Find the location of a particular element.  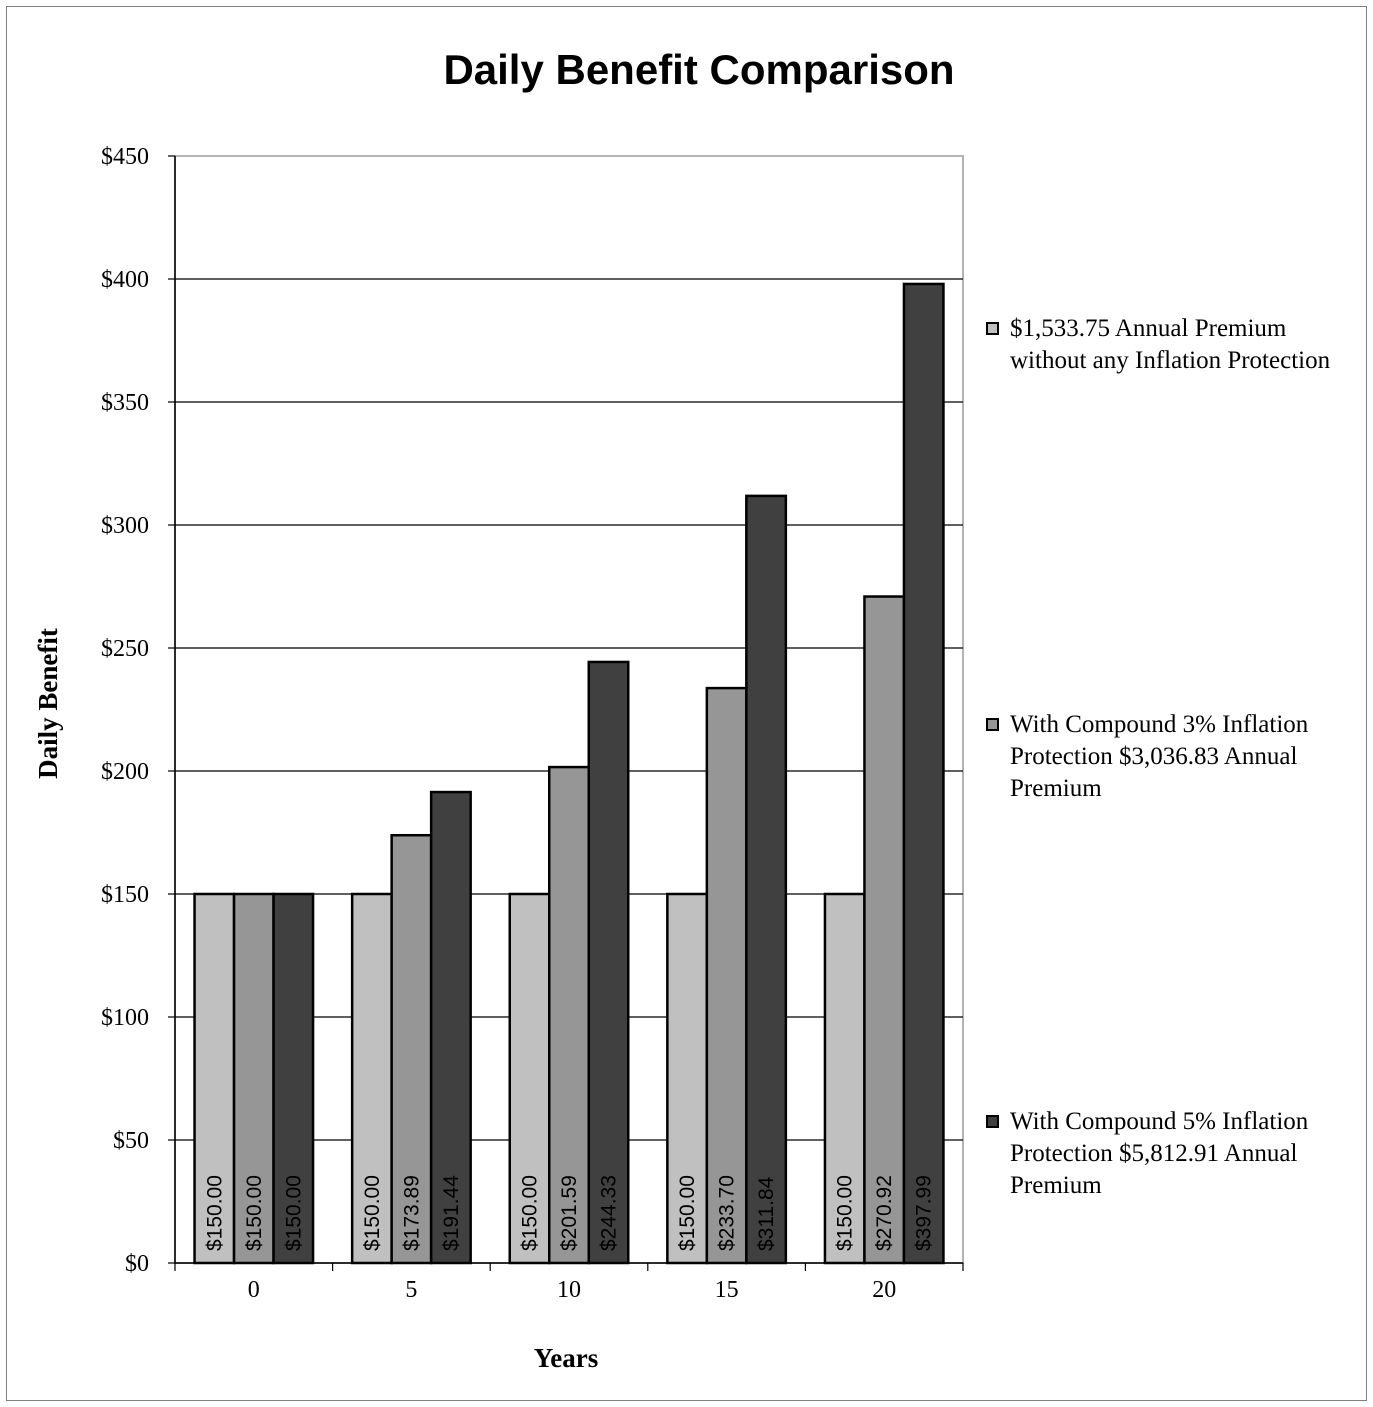

y-tick-label: $300 is located at coordinates (125, 526).